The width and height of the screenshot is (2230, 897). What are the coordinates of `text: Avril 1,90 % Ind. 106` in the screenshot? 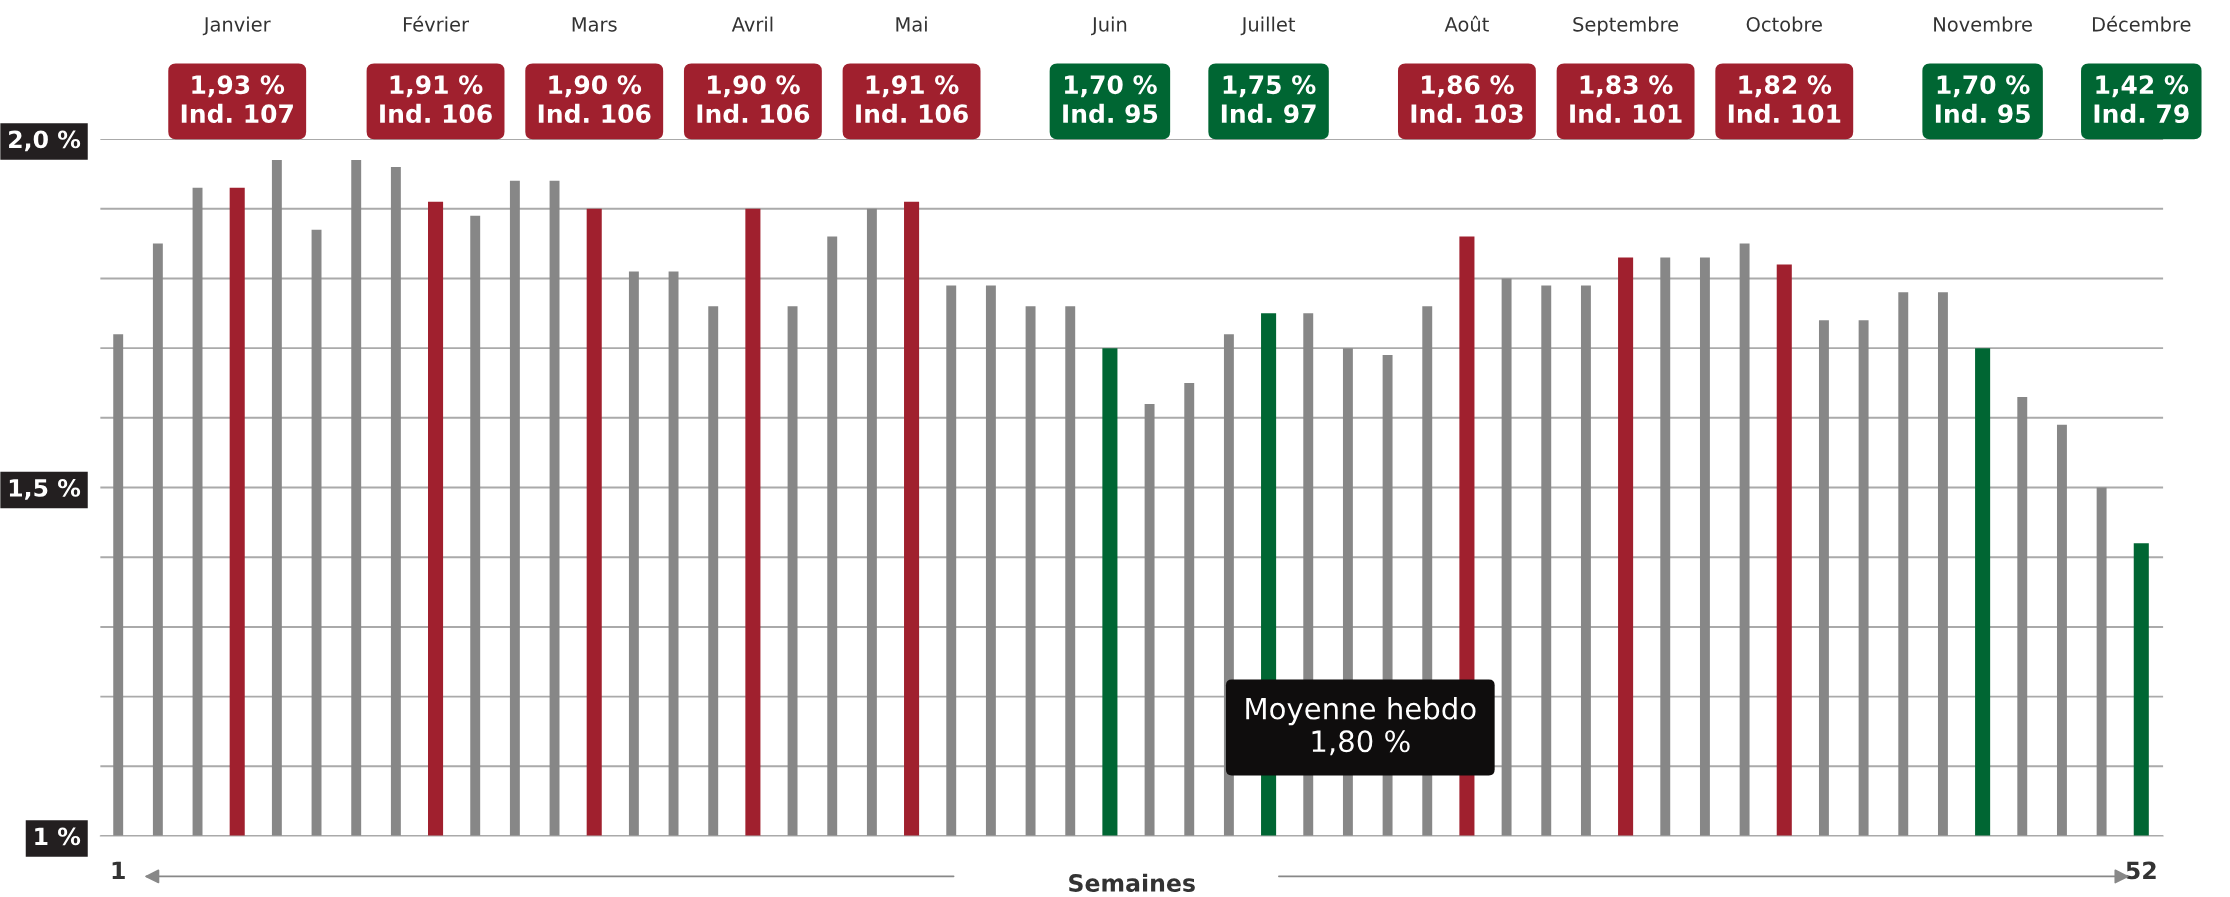 It's located at (753, 70).